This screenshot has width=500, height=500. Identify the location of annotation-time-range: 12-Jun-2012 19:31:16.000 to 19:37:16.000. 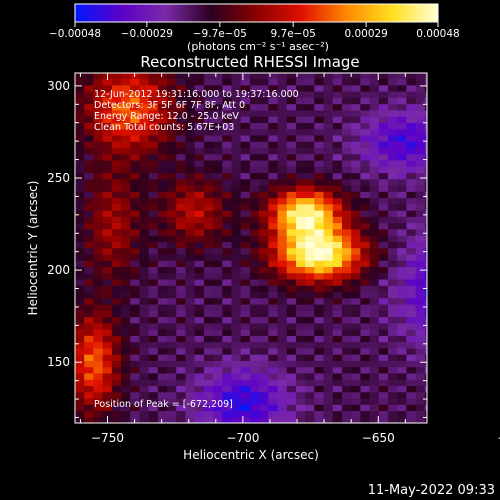
(196, 94).